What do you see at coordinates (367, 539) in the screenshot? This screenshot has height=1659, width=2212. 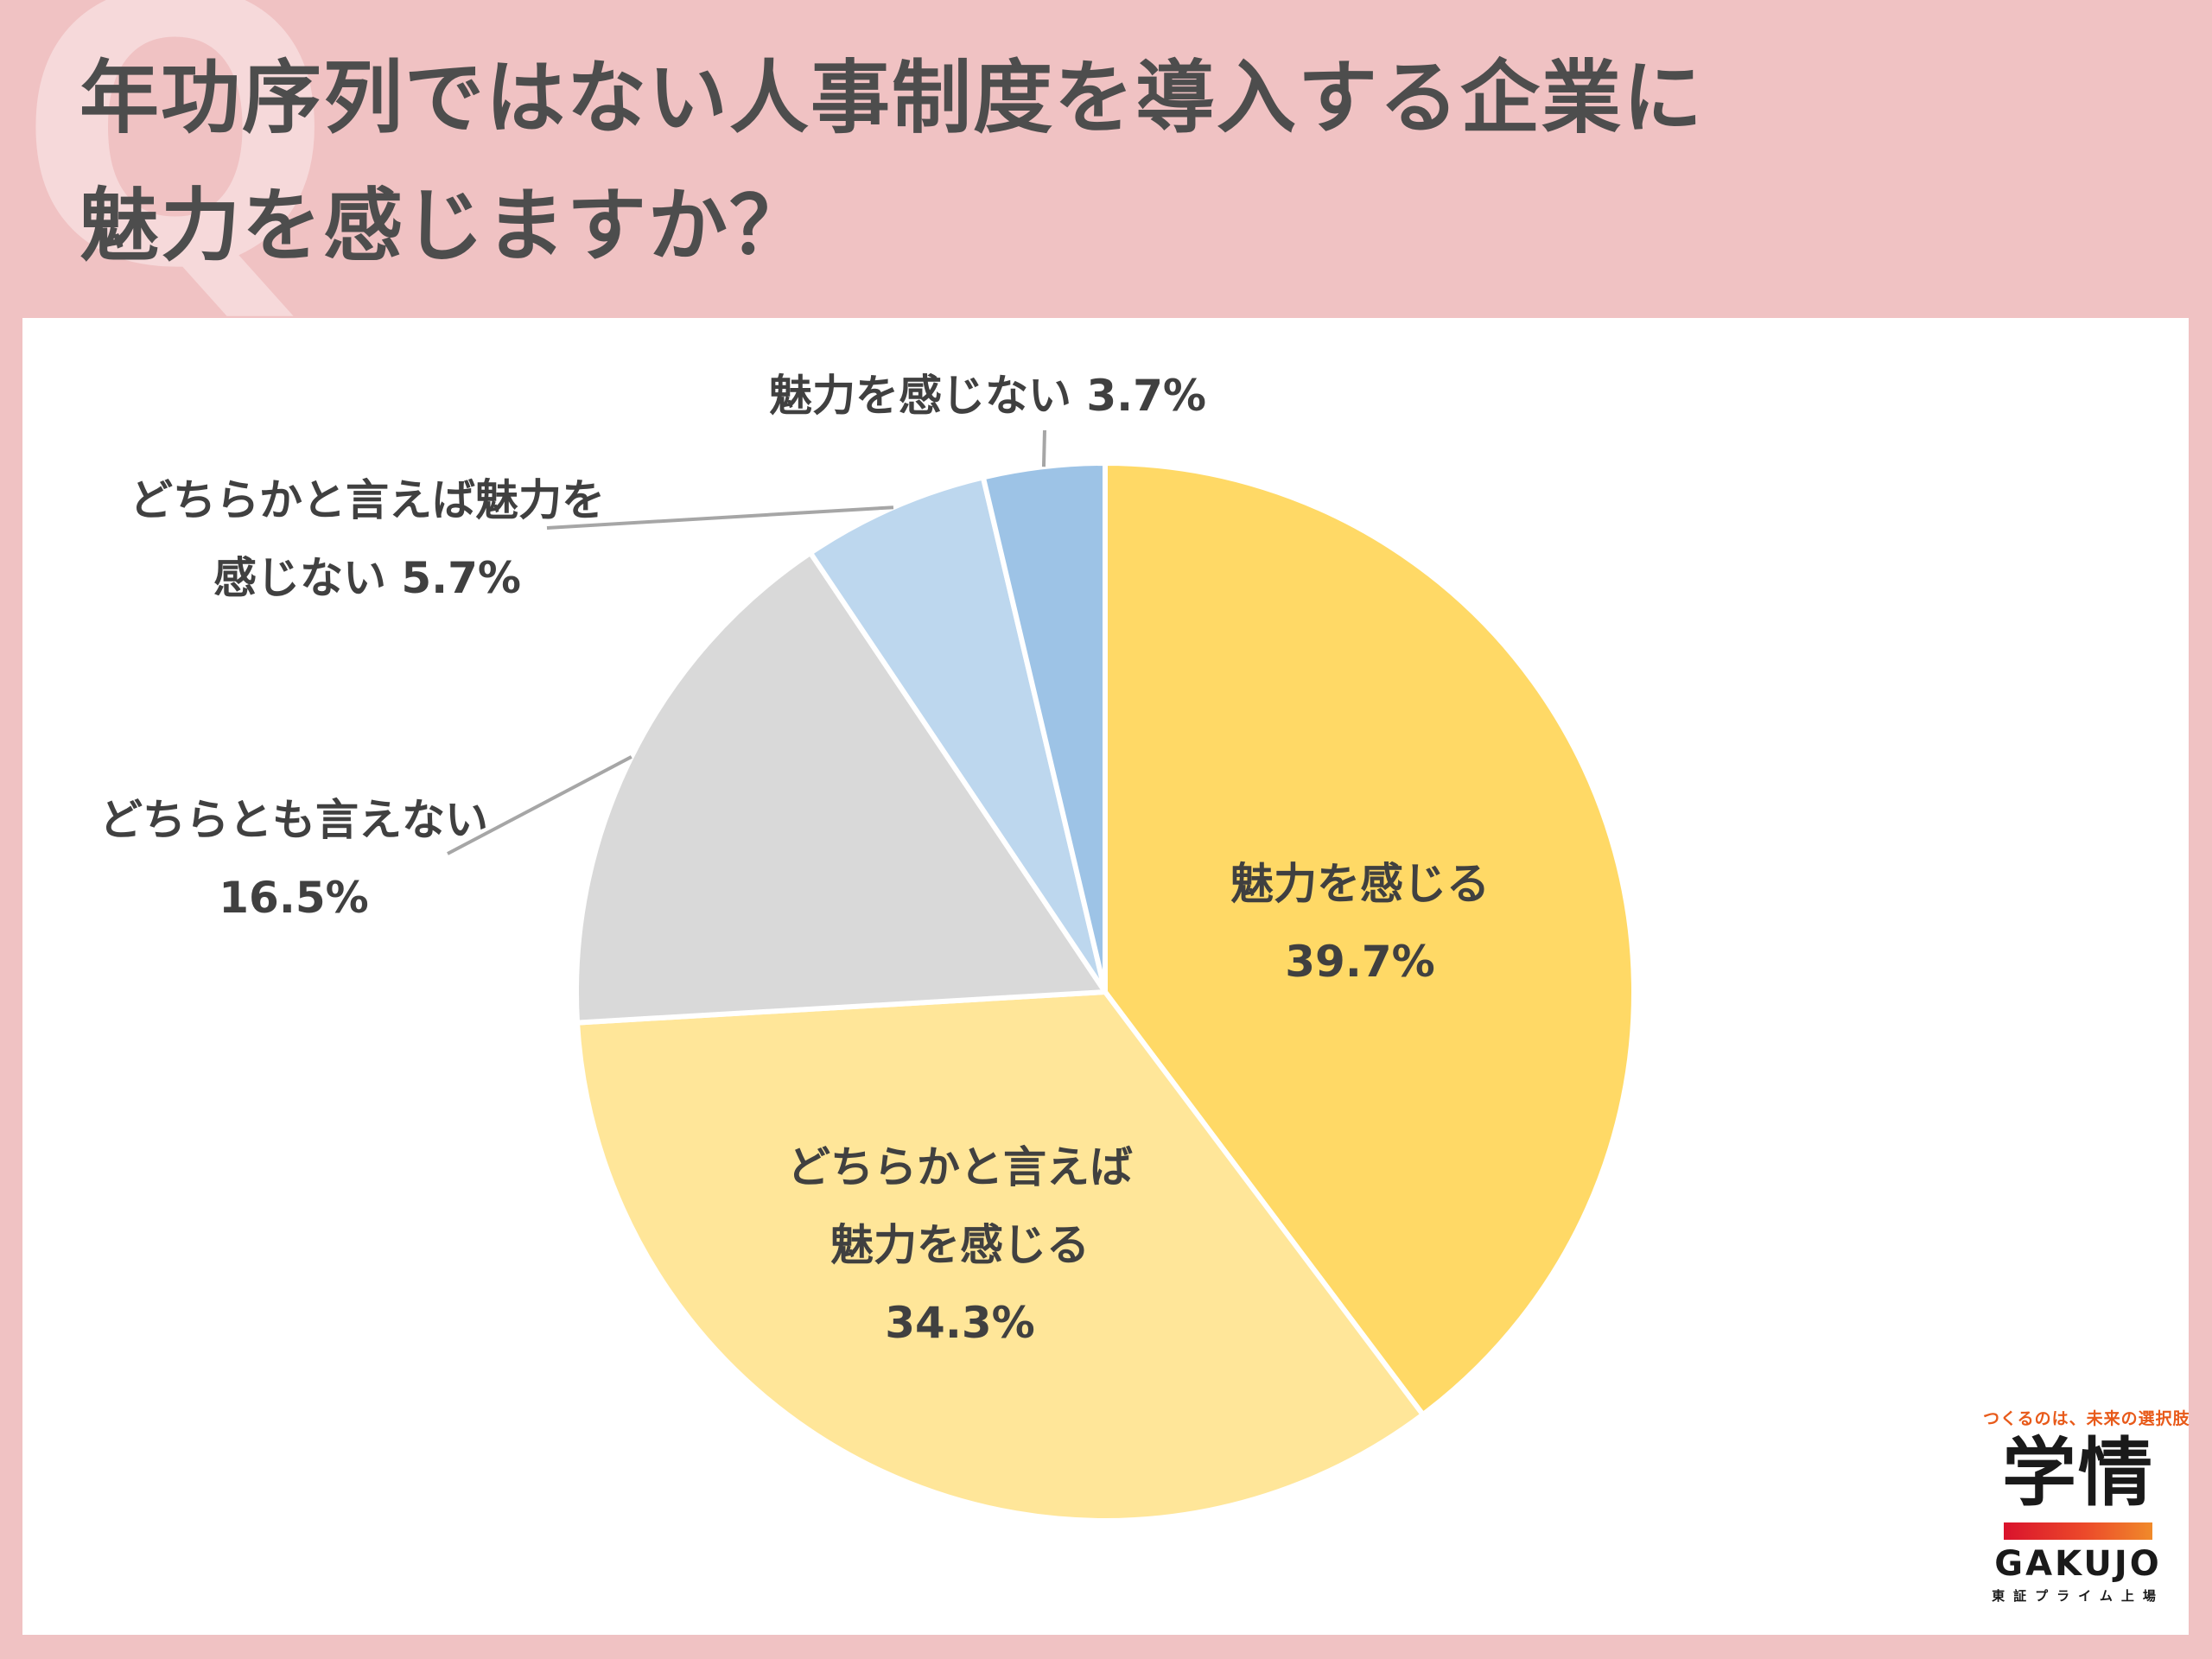 I see `slice-label-4: どちらかと言えば魅力を感じない 5.7%` at bounding box center [367, 539].